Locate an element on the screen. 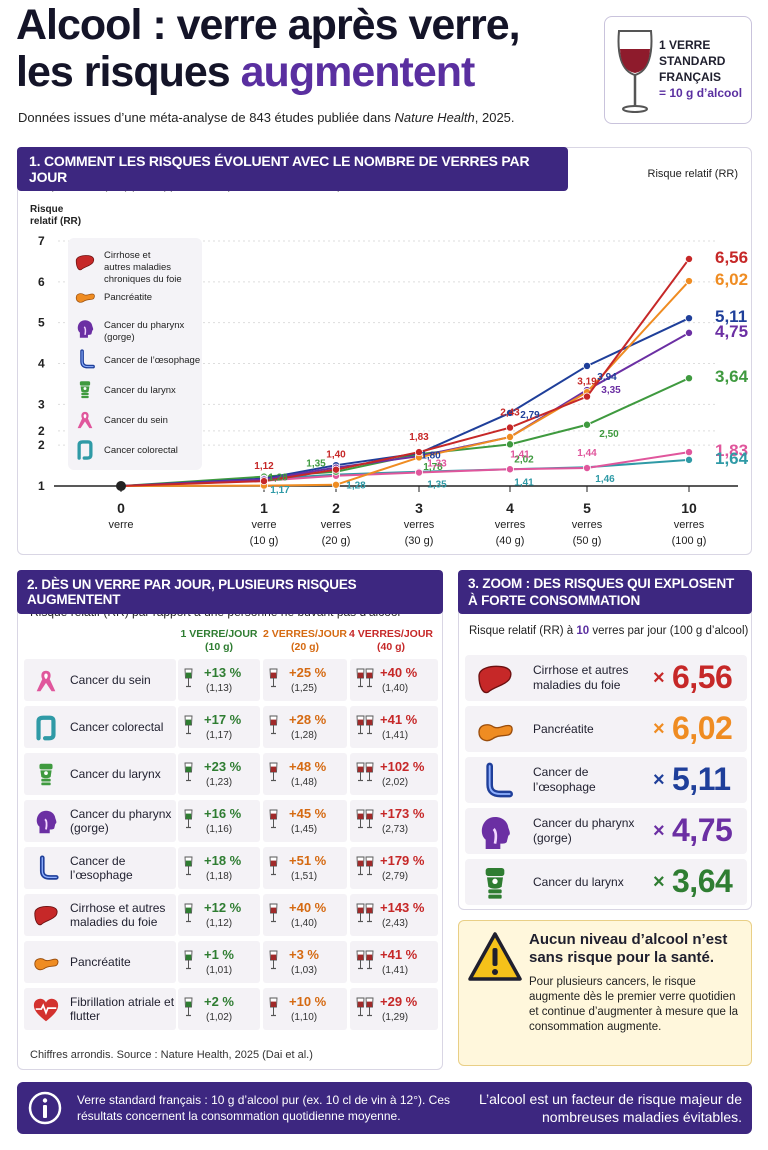 This screenshot has height=1150, width=768. y-tick-label: 5 is located at coordinates (41, 323).